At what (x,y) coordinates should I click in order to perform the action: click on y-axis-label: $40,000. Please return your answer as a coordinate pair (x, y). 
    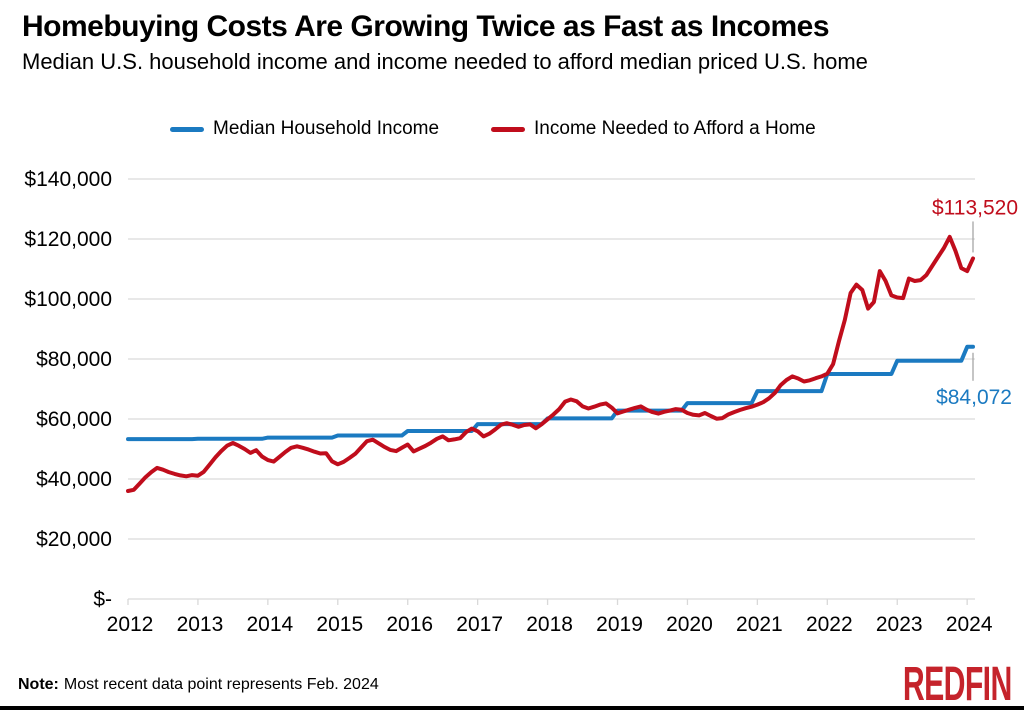
    Looking at the image, I should click on (74, 479).